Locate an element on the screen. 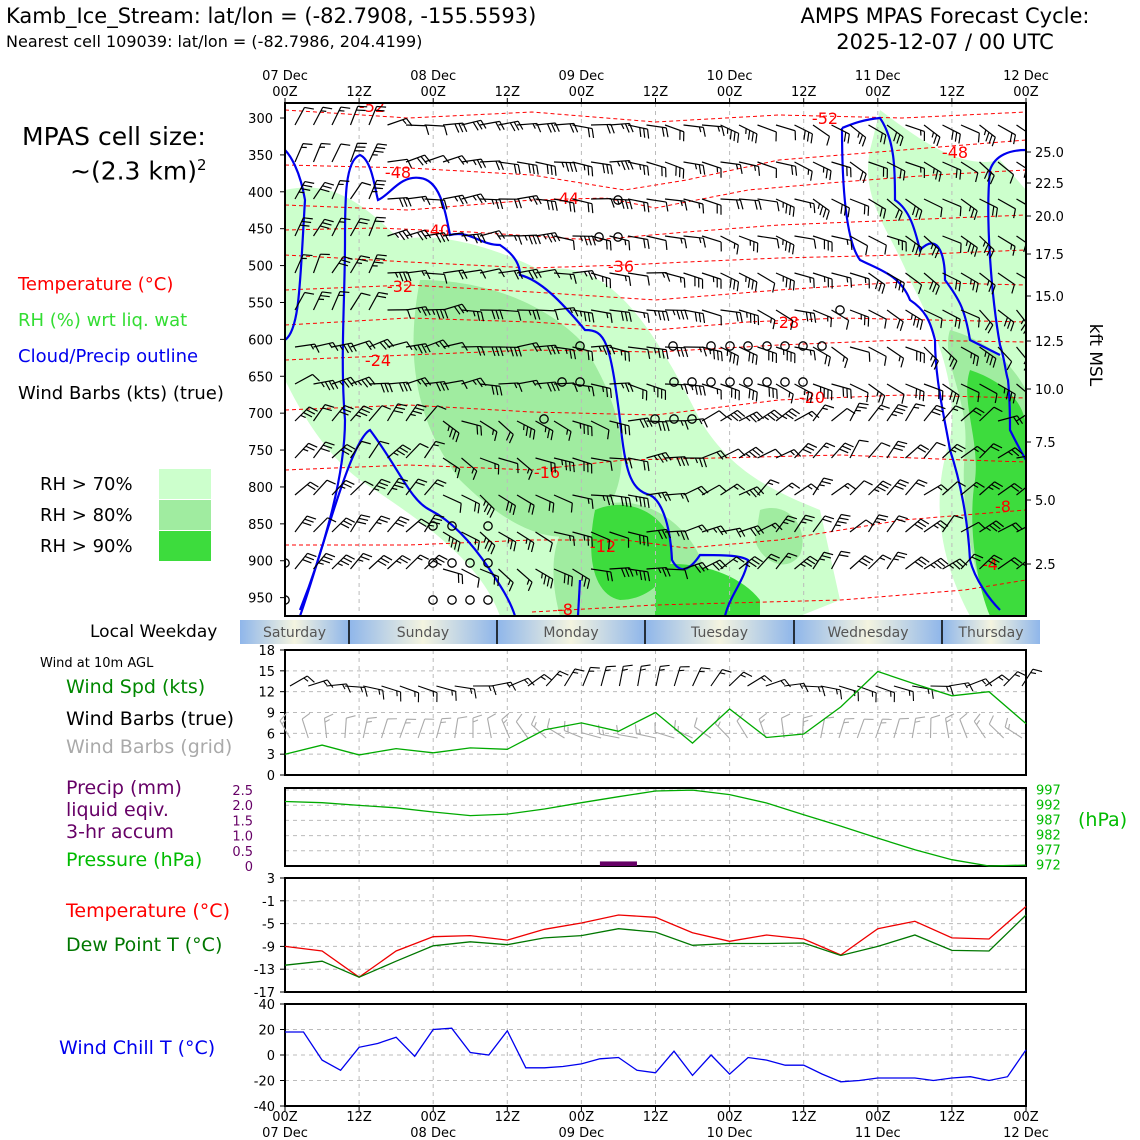 This screenshot has height=1140, width=1140. pressure-tick-label: 700 is located at coordinates (260, 414).